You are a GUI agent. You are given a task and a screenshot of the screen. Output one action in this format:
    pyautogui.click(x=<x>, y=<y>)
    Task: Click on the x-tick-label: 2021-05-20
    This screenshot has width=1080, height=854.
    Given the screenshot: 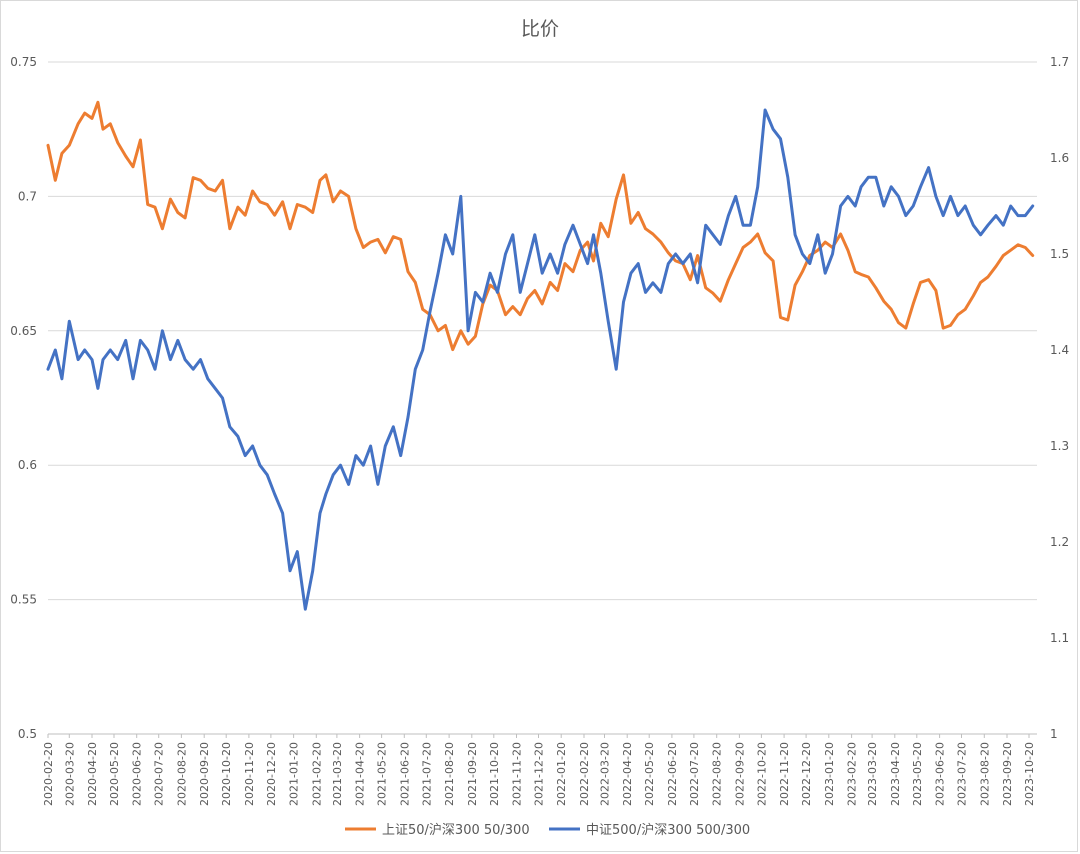 What is the action you would take?
    pyautogui.click(x=382, y=774)
    